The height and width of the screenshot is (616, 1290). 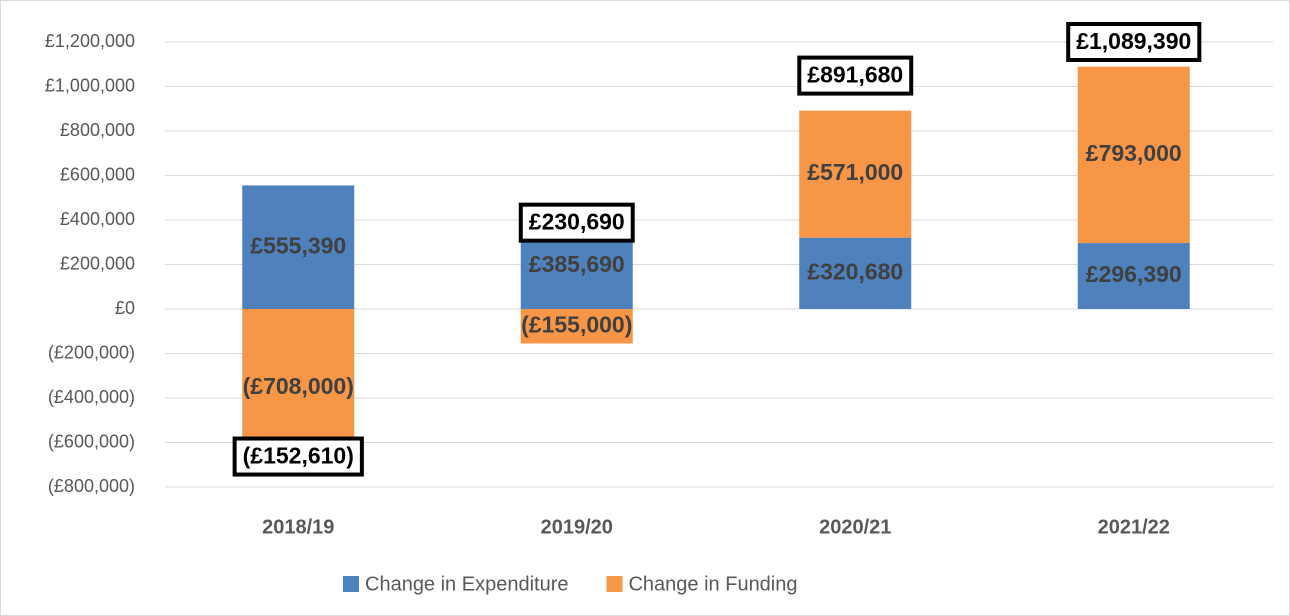 I want to click on data-label: £555,390, so click(x=298, y=245).